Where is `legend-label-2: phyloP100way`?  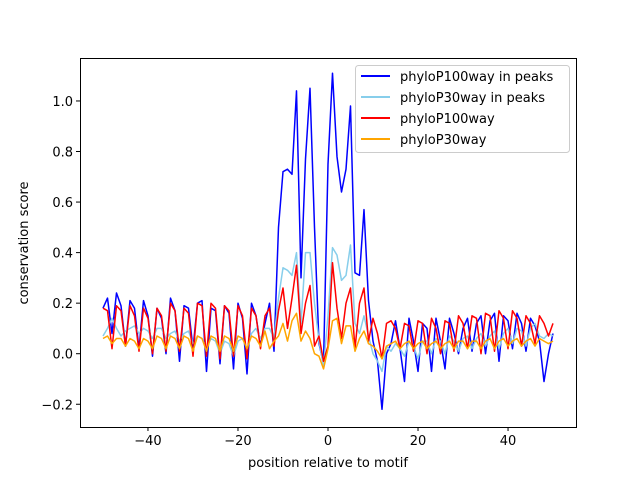
legend-label-2: phyloP100way is located at coordinates (447, 119).